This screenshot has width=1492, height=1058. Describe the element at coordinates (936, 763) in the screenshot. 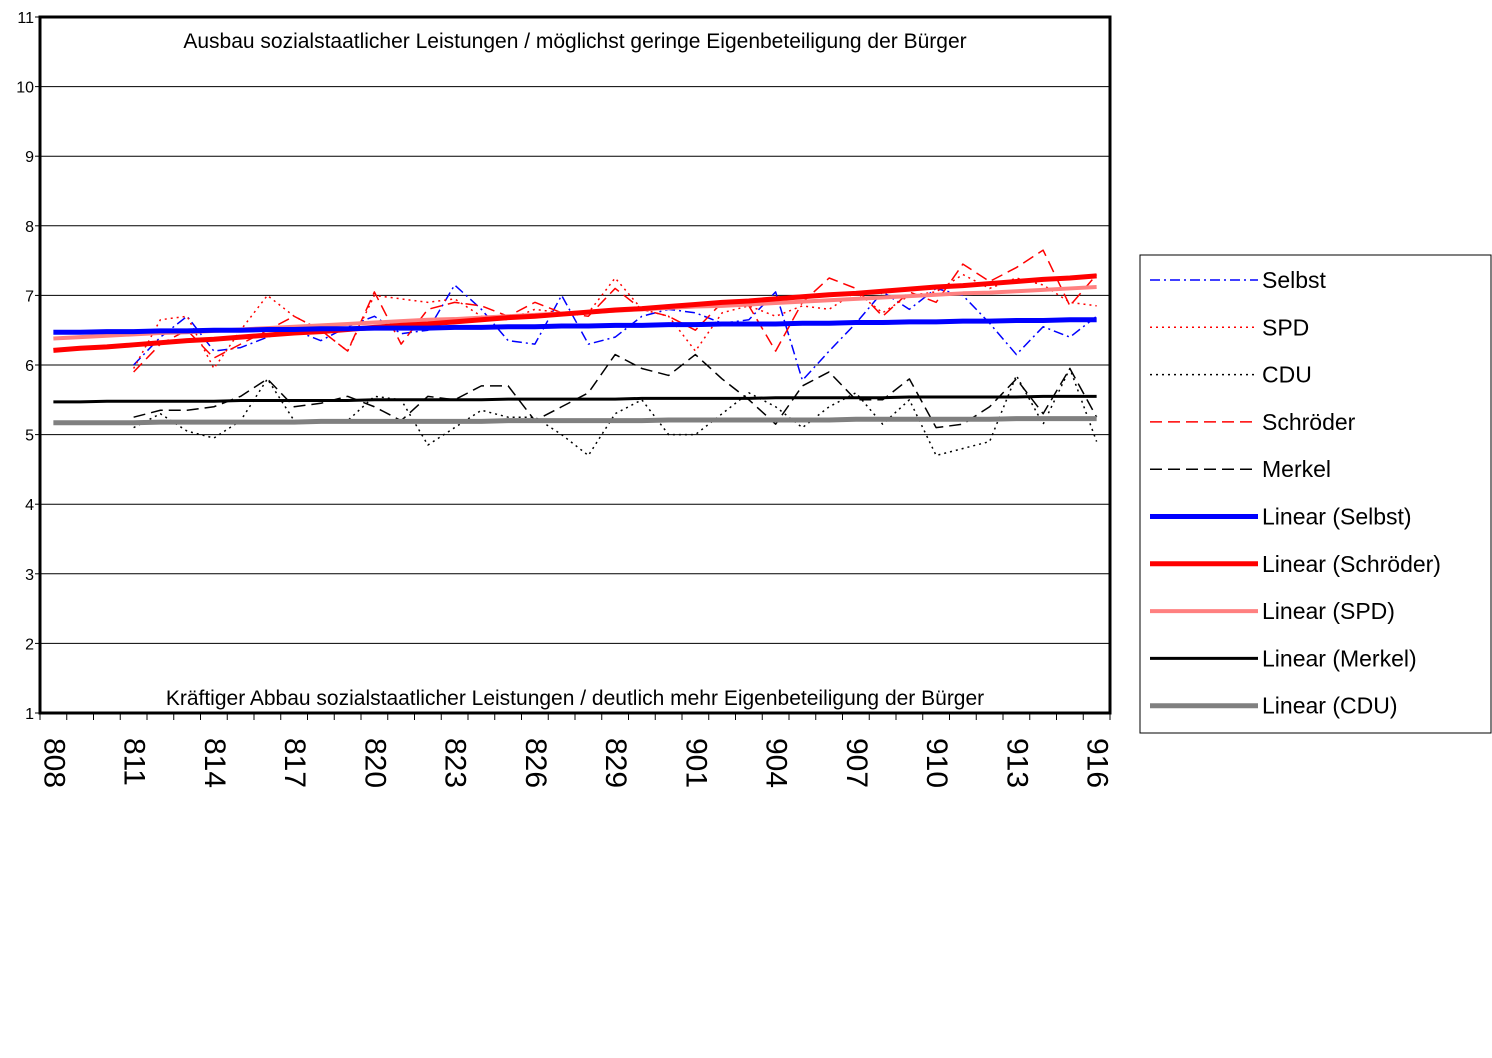

I see `x-tick-label: 910` at that location.